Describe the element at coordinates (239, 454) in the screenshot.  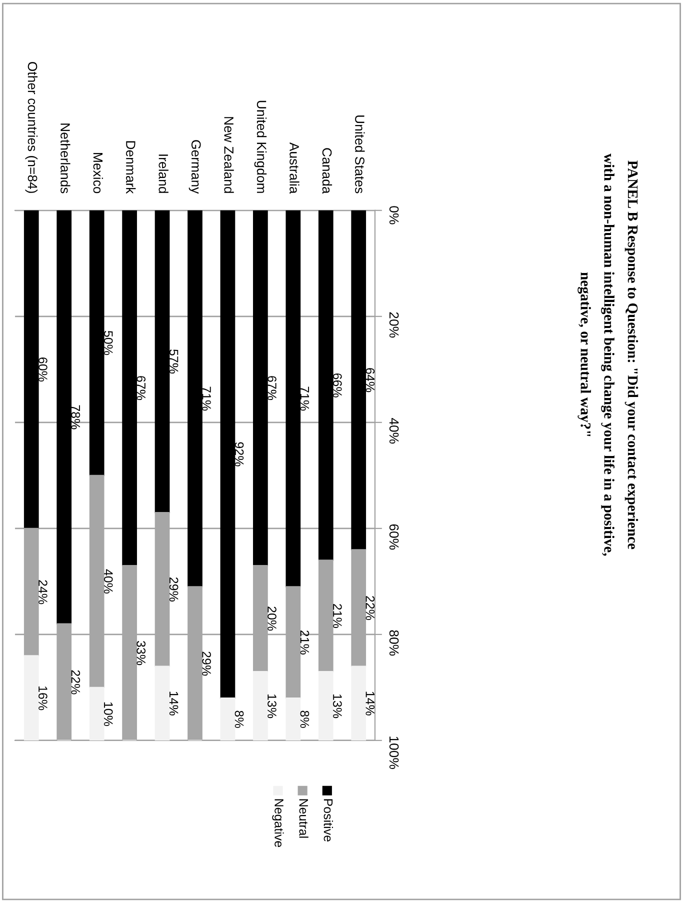
I see `data-label: 92%` at that location.